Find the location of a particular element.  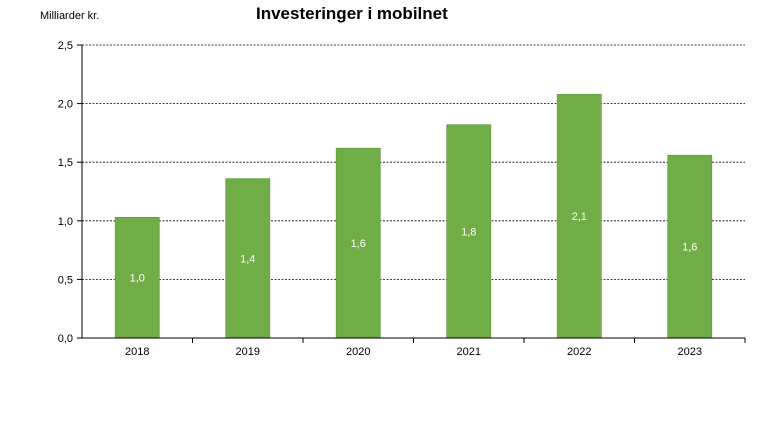

data-label: 1,0 is located at coordinates (137, 279).